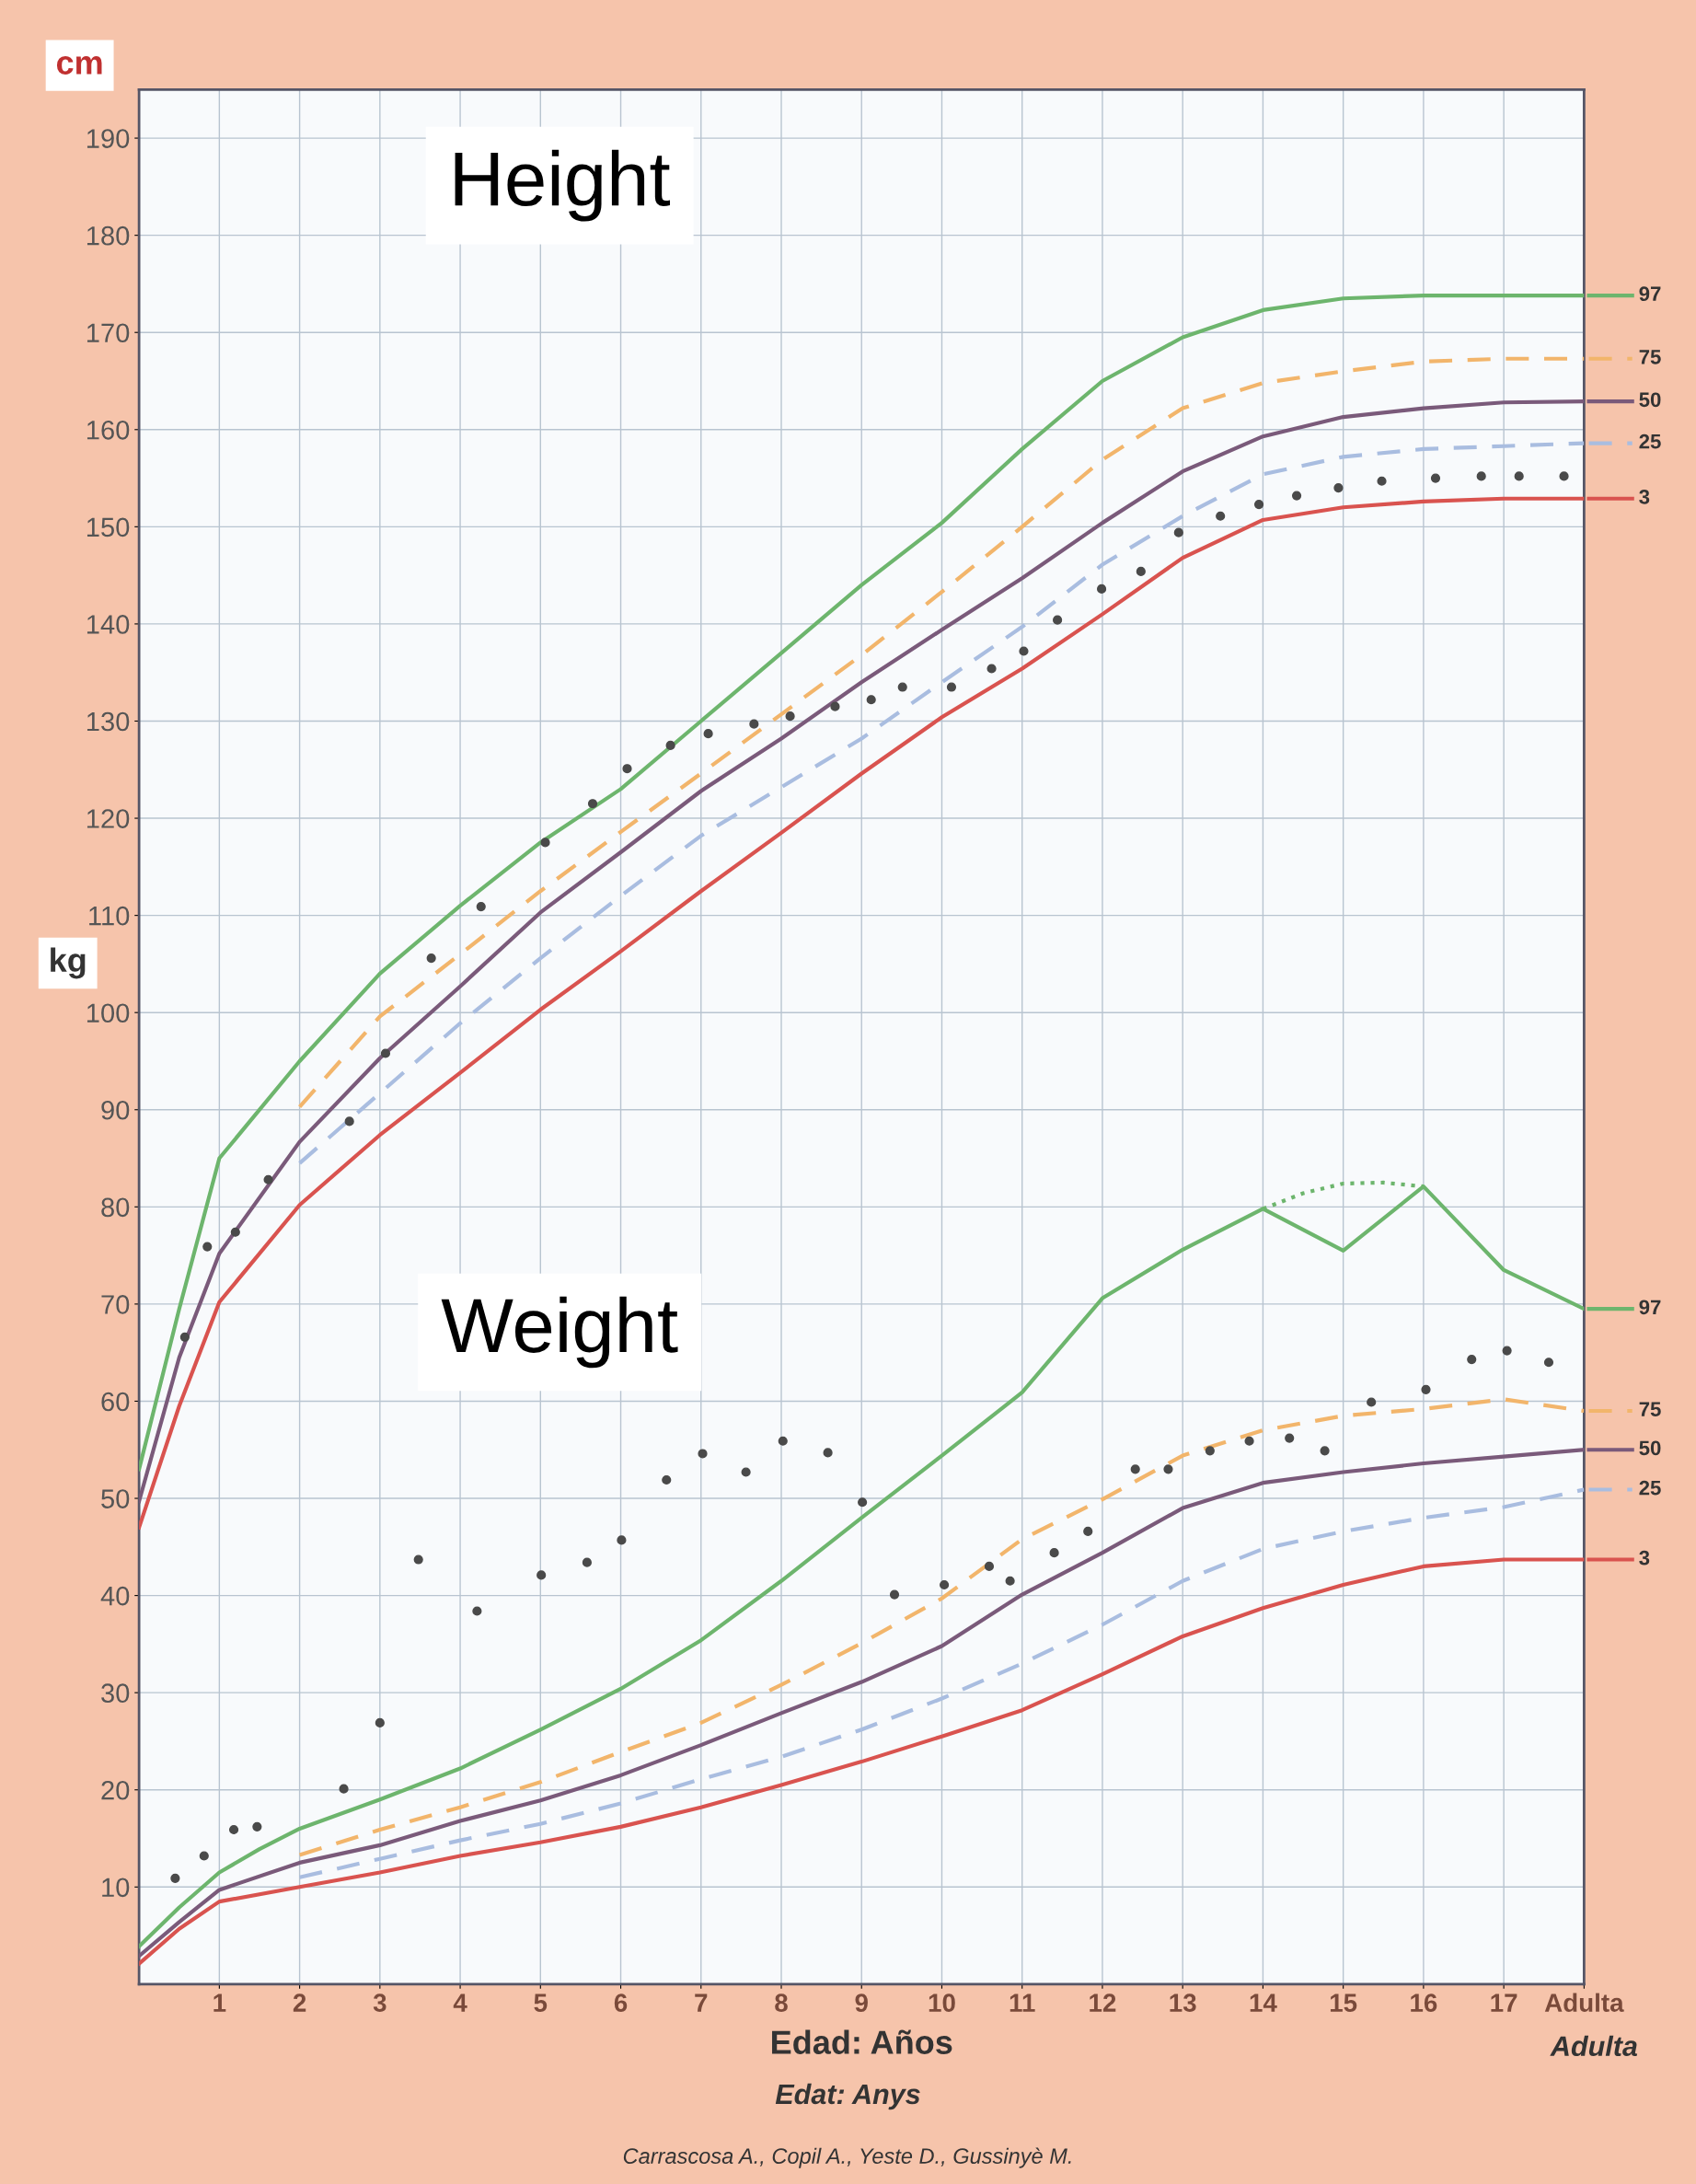  What do you see at coordinates (116, 1888) in the screenshot?
I see `y-tick-label: 10` at bounding box center [116, 1888].